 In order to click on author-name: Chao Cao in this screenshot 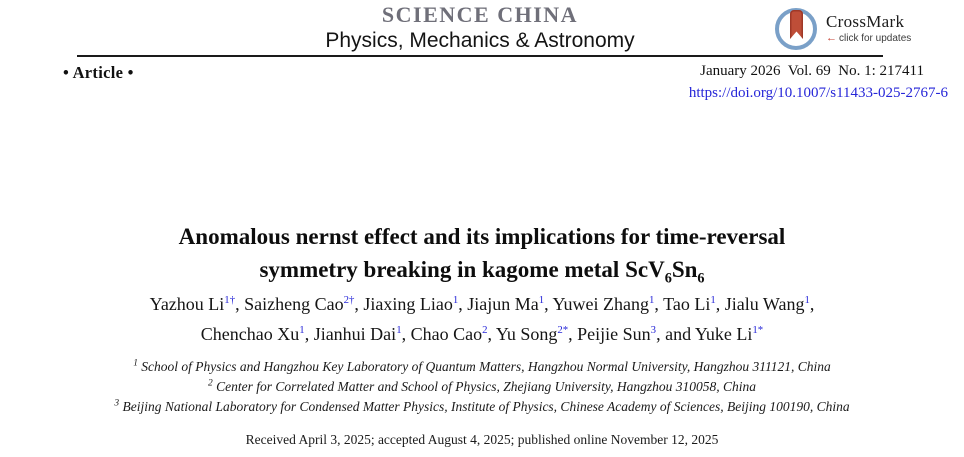, I will do `click(446, 334)`.